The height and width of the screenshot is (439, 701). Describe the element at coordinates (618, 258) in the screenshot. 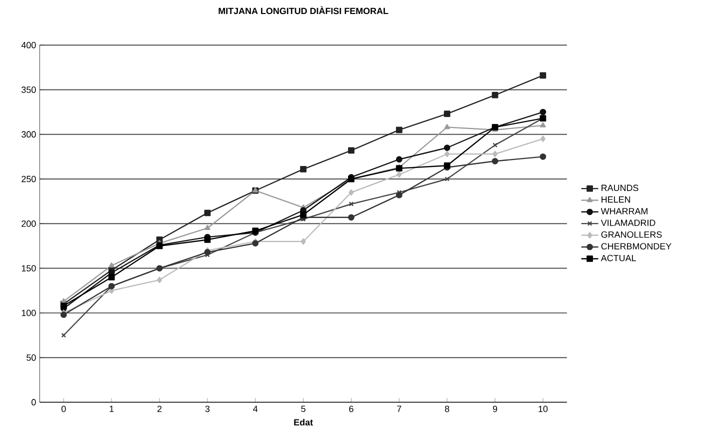

I see `legend-label: ACTUAL` at that location.